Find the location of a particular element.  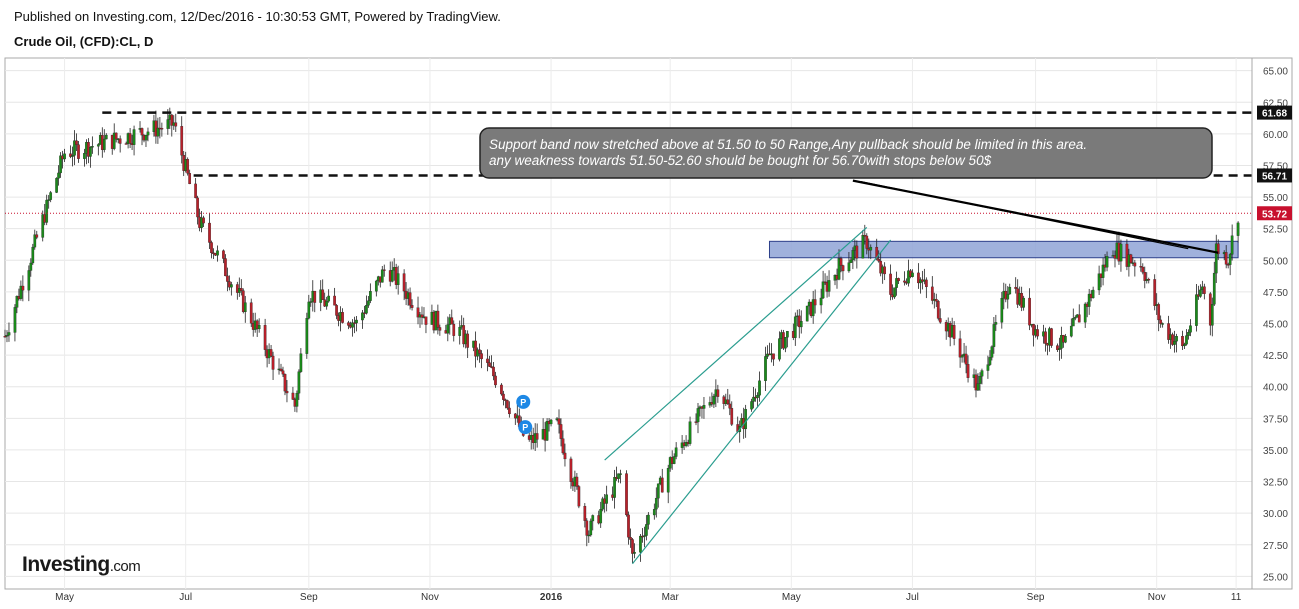

price-badges: 61.68 56.71 53.72 is located at coordinates (1274, 163).